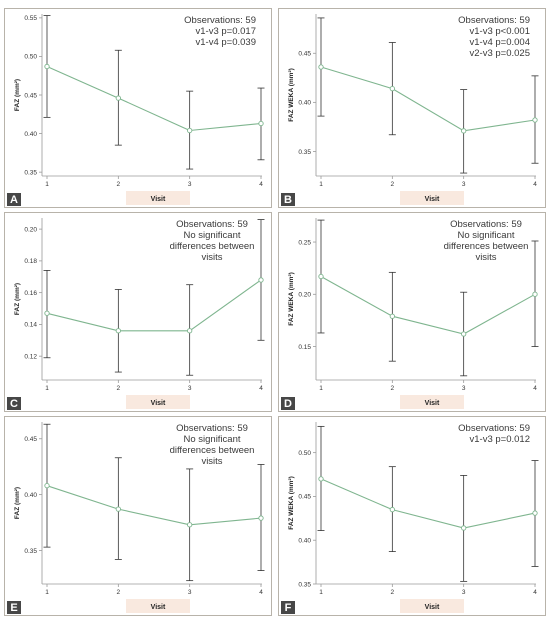 The image size is (550, 625). Describe the element at coordinates (30, 57) in the screenshot. I see `y-tick-label: 0.50` at that location.